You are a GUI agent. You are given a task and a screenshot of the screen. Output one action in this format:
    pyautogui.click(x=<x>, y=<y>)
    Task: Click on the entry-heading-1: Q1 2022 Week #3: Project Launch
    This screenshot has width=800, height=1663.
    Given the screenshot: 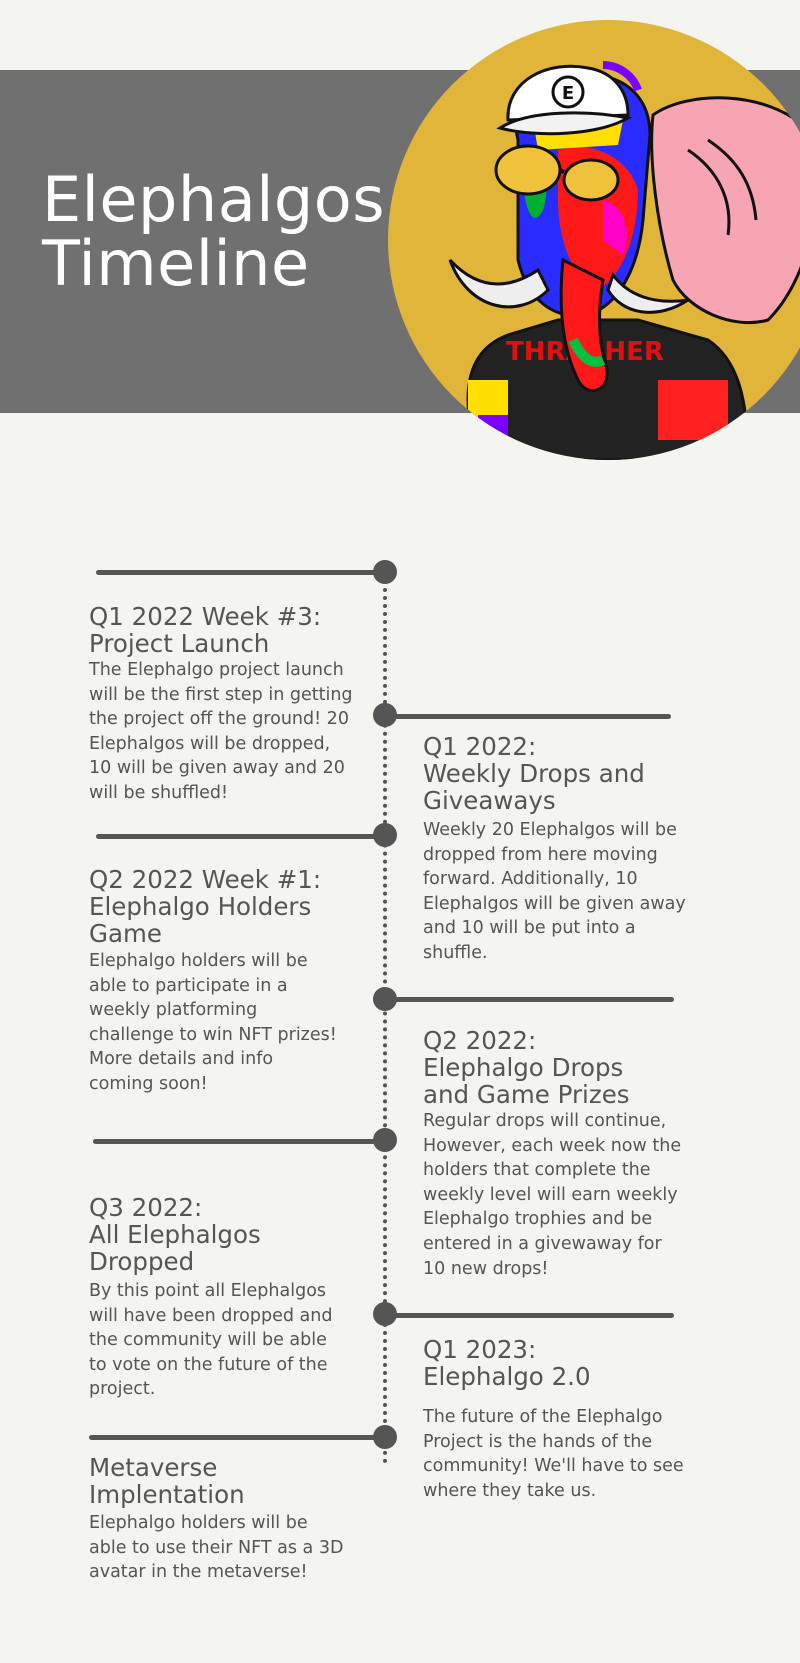 What is the action you would take?
    pyautogui.click(x=205, y=630)
    